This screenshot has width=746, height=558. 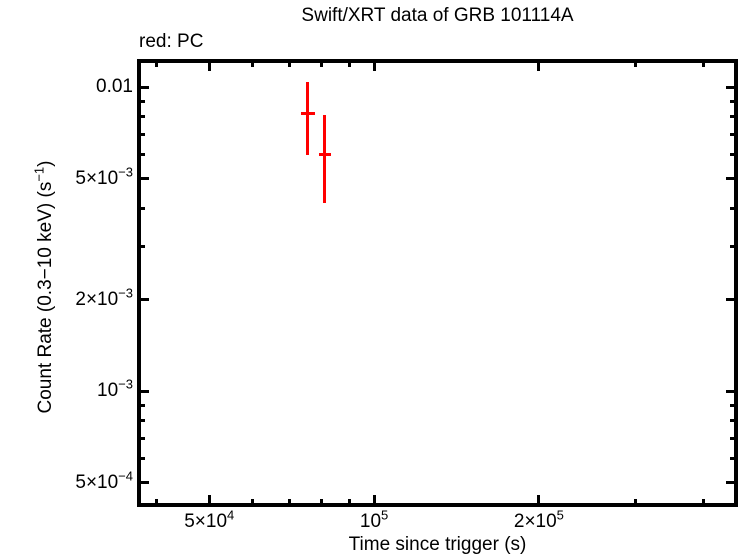 What do you see at coordinates (538, 519) in the screenshot?
I see `x-tick-label: 2×10⁵` at bounding box center [538, 519].